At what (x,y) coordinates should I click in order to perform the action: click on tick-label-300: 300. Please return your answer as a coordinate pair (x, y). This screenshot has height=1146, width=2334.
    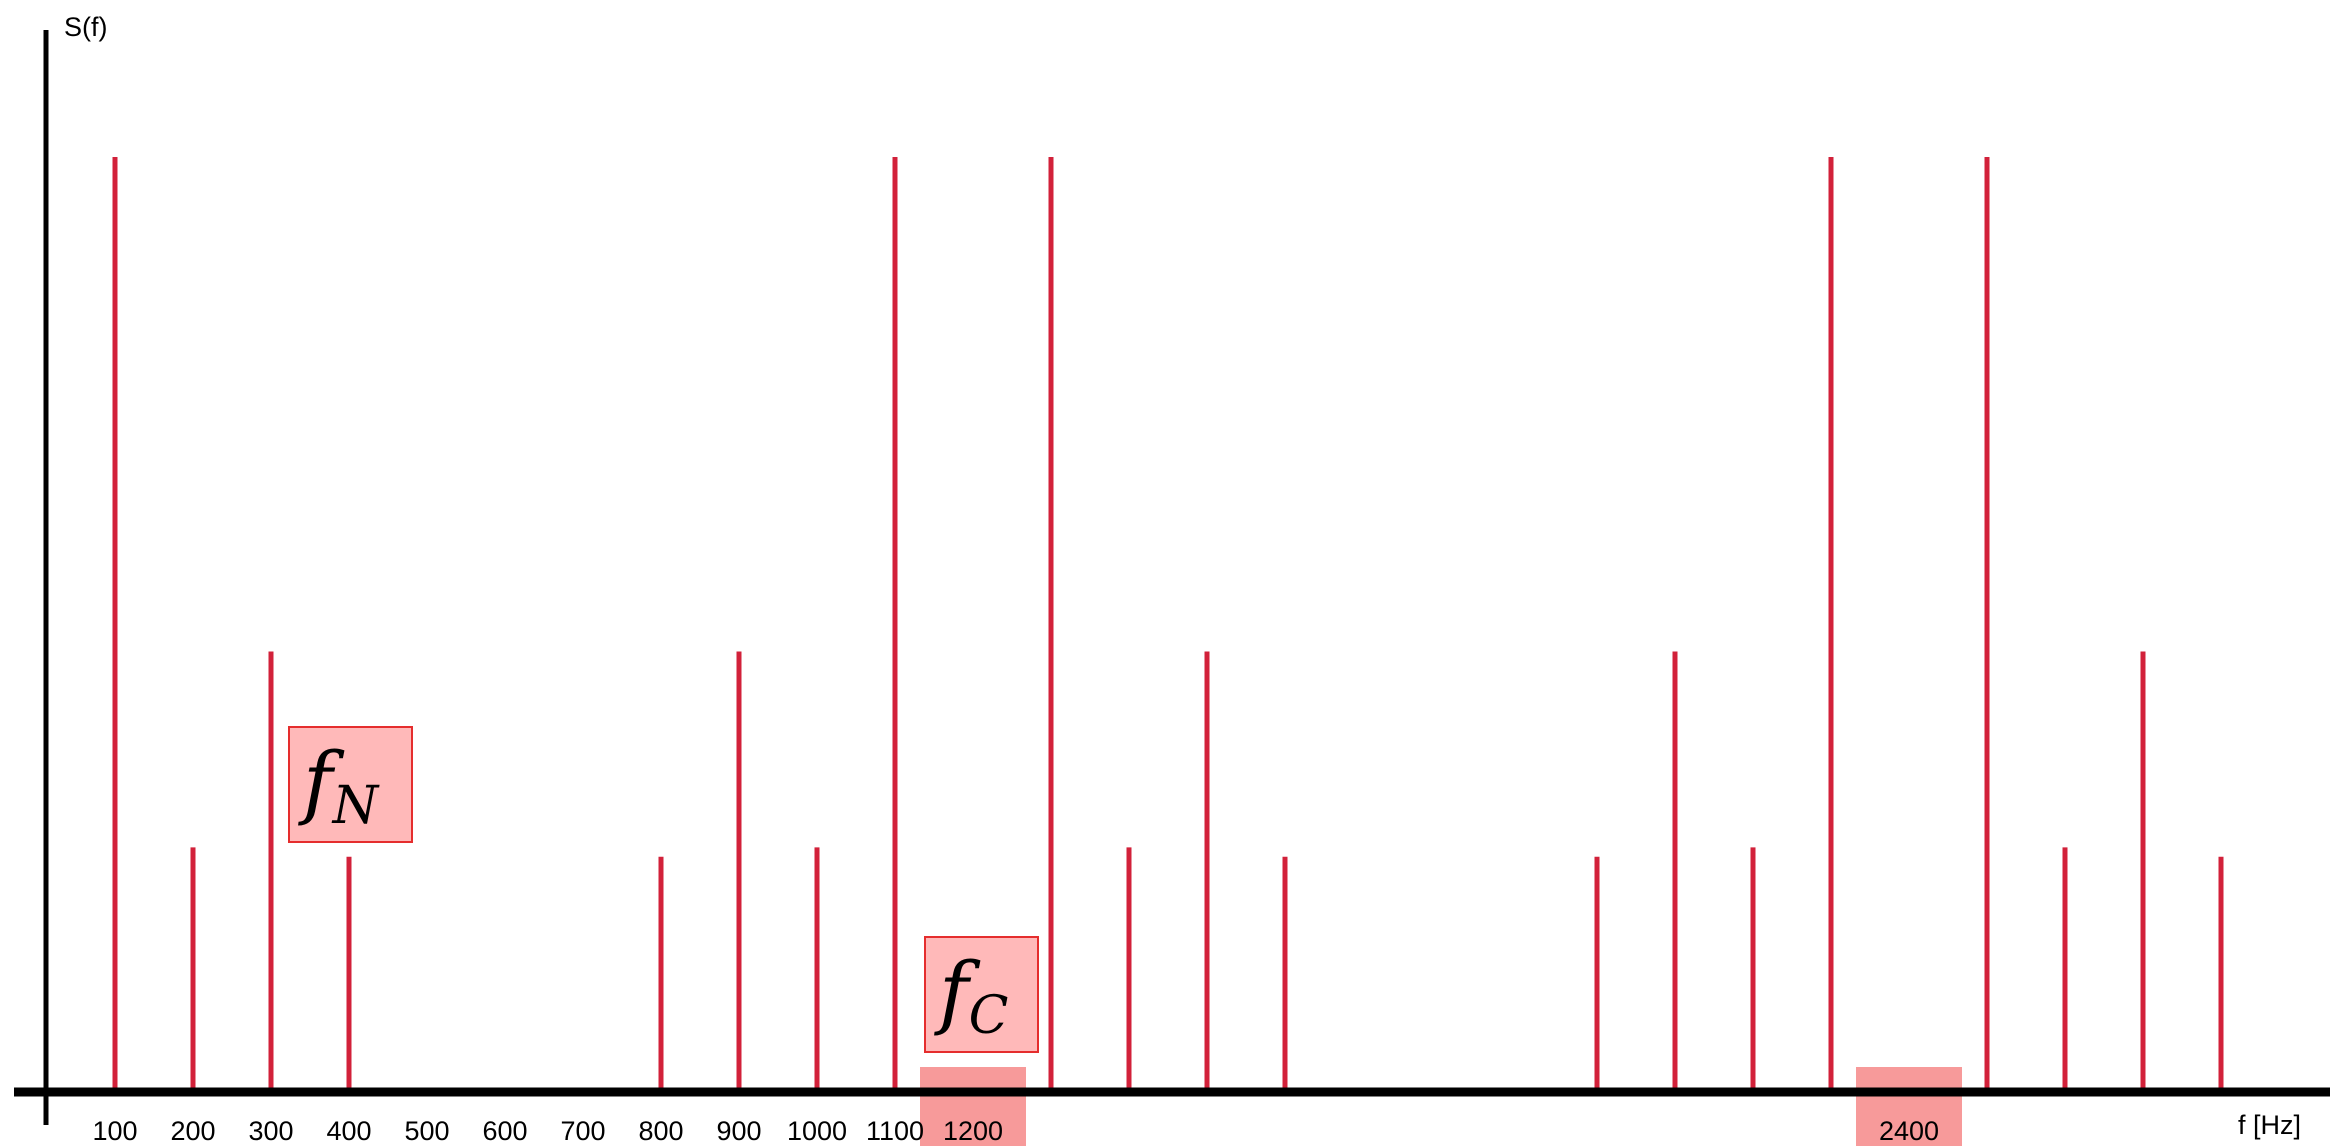
    Looking at the image, I should click on (270, 1131).